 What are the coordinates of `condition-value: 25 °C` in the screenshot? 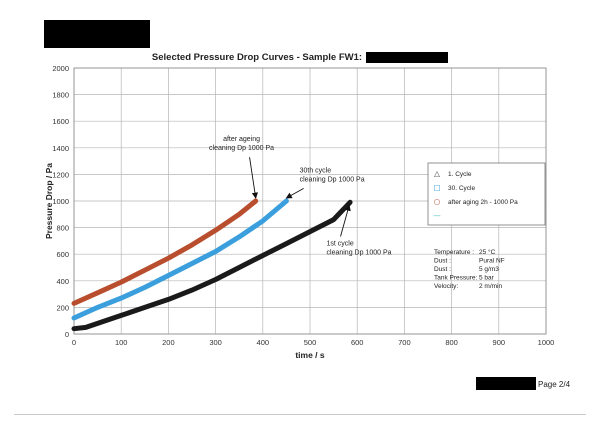 It's located at (487, 252).